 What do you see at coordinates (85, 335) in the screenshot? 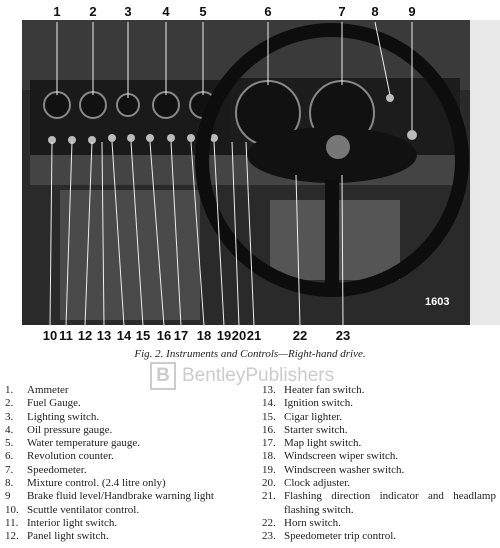
I see `callout-number: 12` at bounding box center [85, 335].